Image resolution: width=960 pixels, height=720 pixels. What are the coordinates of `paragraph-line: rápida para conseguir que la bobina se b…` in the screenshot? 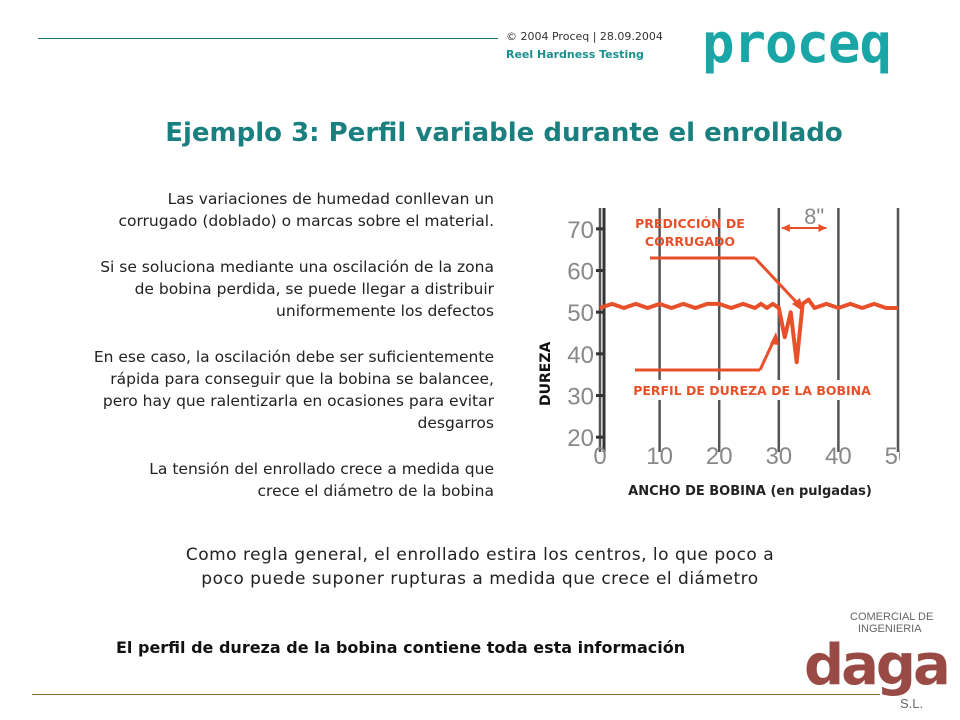 It's located at (302, 379).